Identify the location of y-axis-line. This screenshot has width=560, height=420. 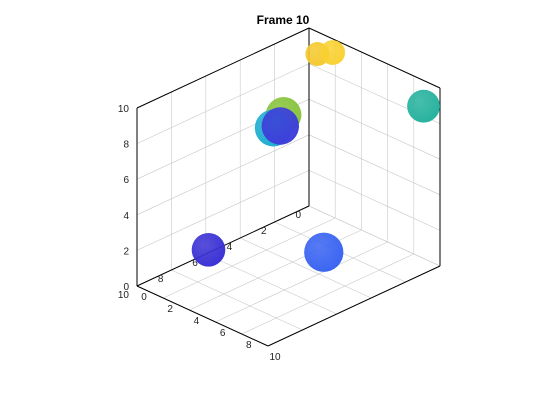
(202, 316).